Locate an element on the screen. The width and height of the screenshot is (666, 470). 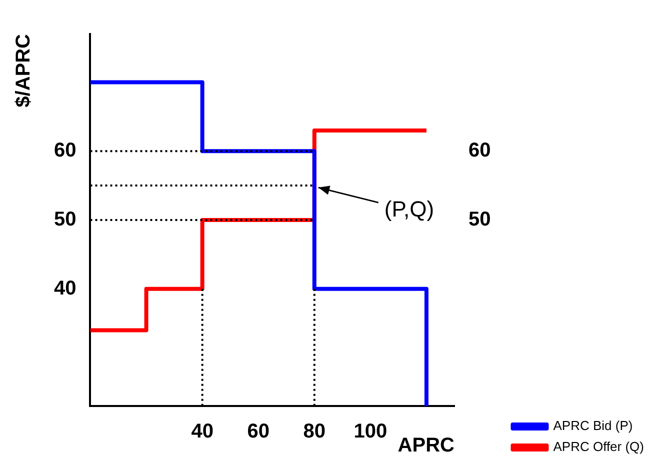
annotation: (P,Q) is located at coordinates (409, 209).